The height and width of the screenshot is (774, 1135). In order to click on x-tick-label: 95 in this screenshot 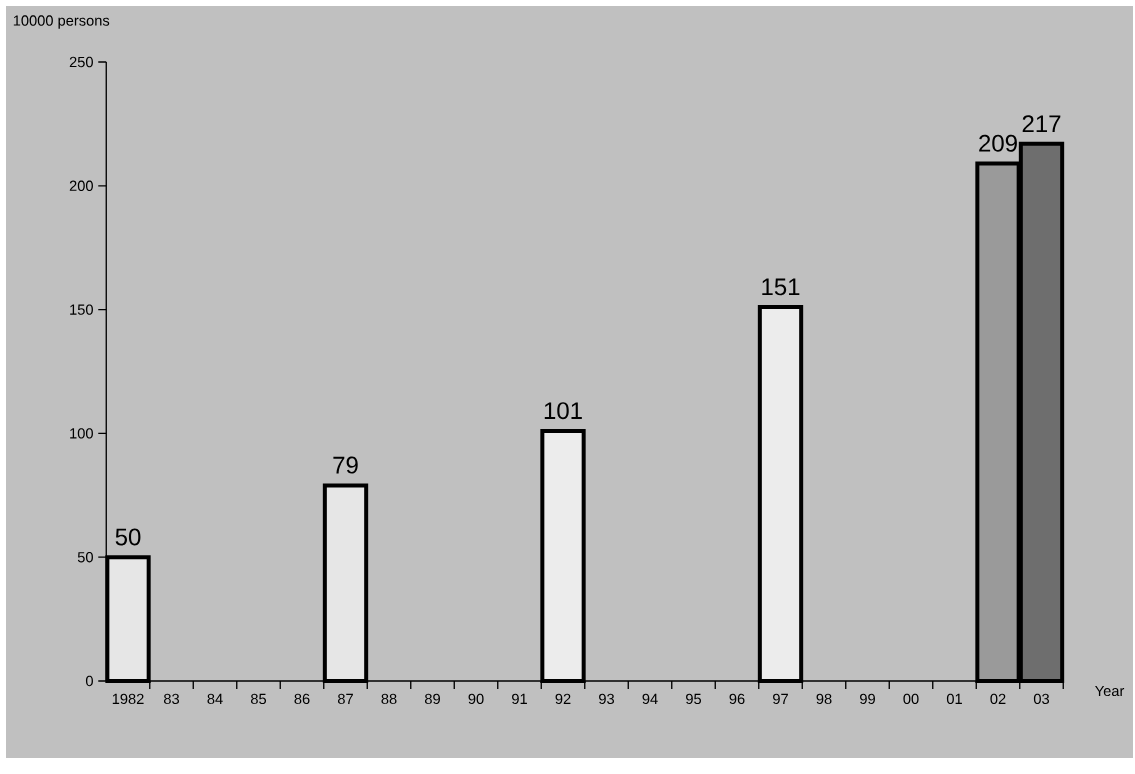, I will do `click(694, 699)`.